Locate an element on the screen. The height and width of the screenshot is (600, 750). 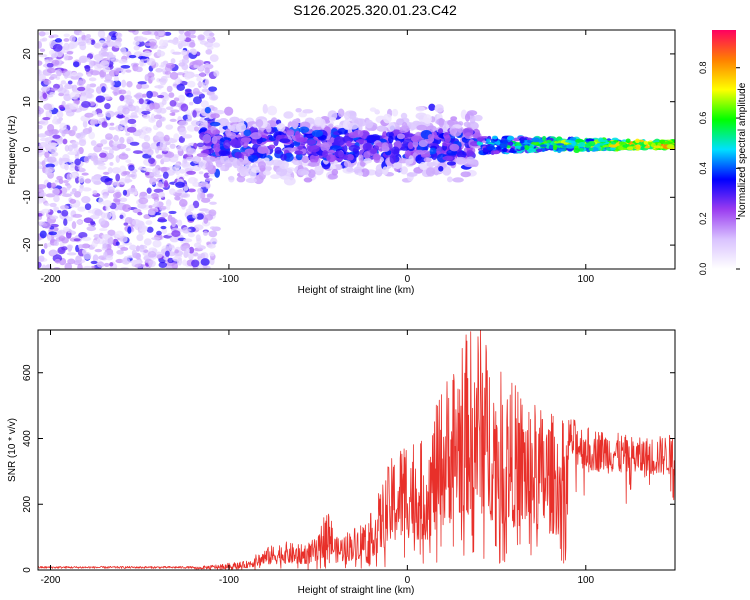
colorbar-tick-label: 0.8 is located at coordinates (703, 67).